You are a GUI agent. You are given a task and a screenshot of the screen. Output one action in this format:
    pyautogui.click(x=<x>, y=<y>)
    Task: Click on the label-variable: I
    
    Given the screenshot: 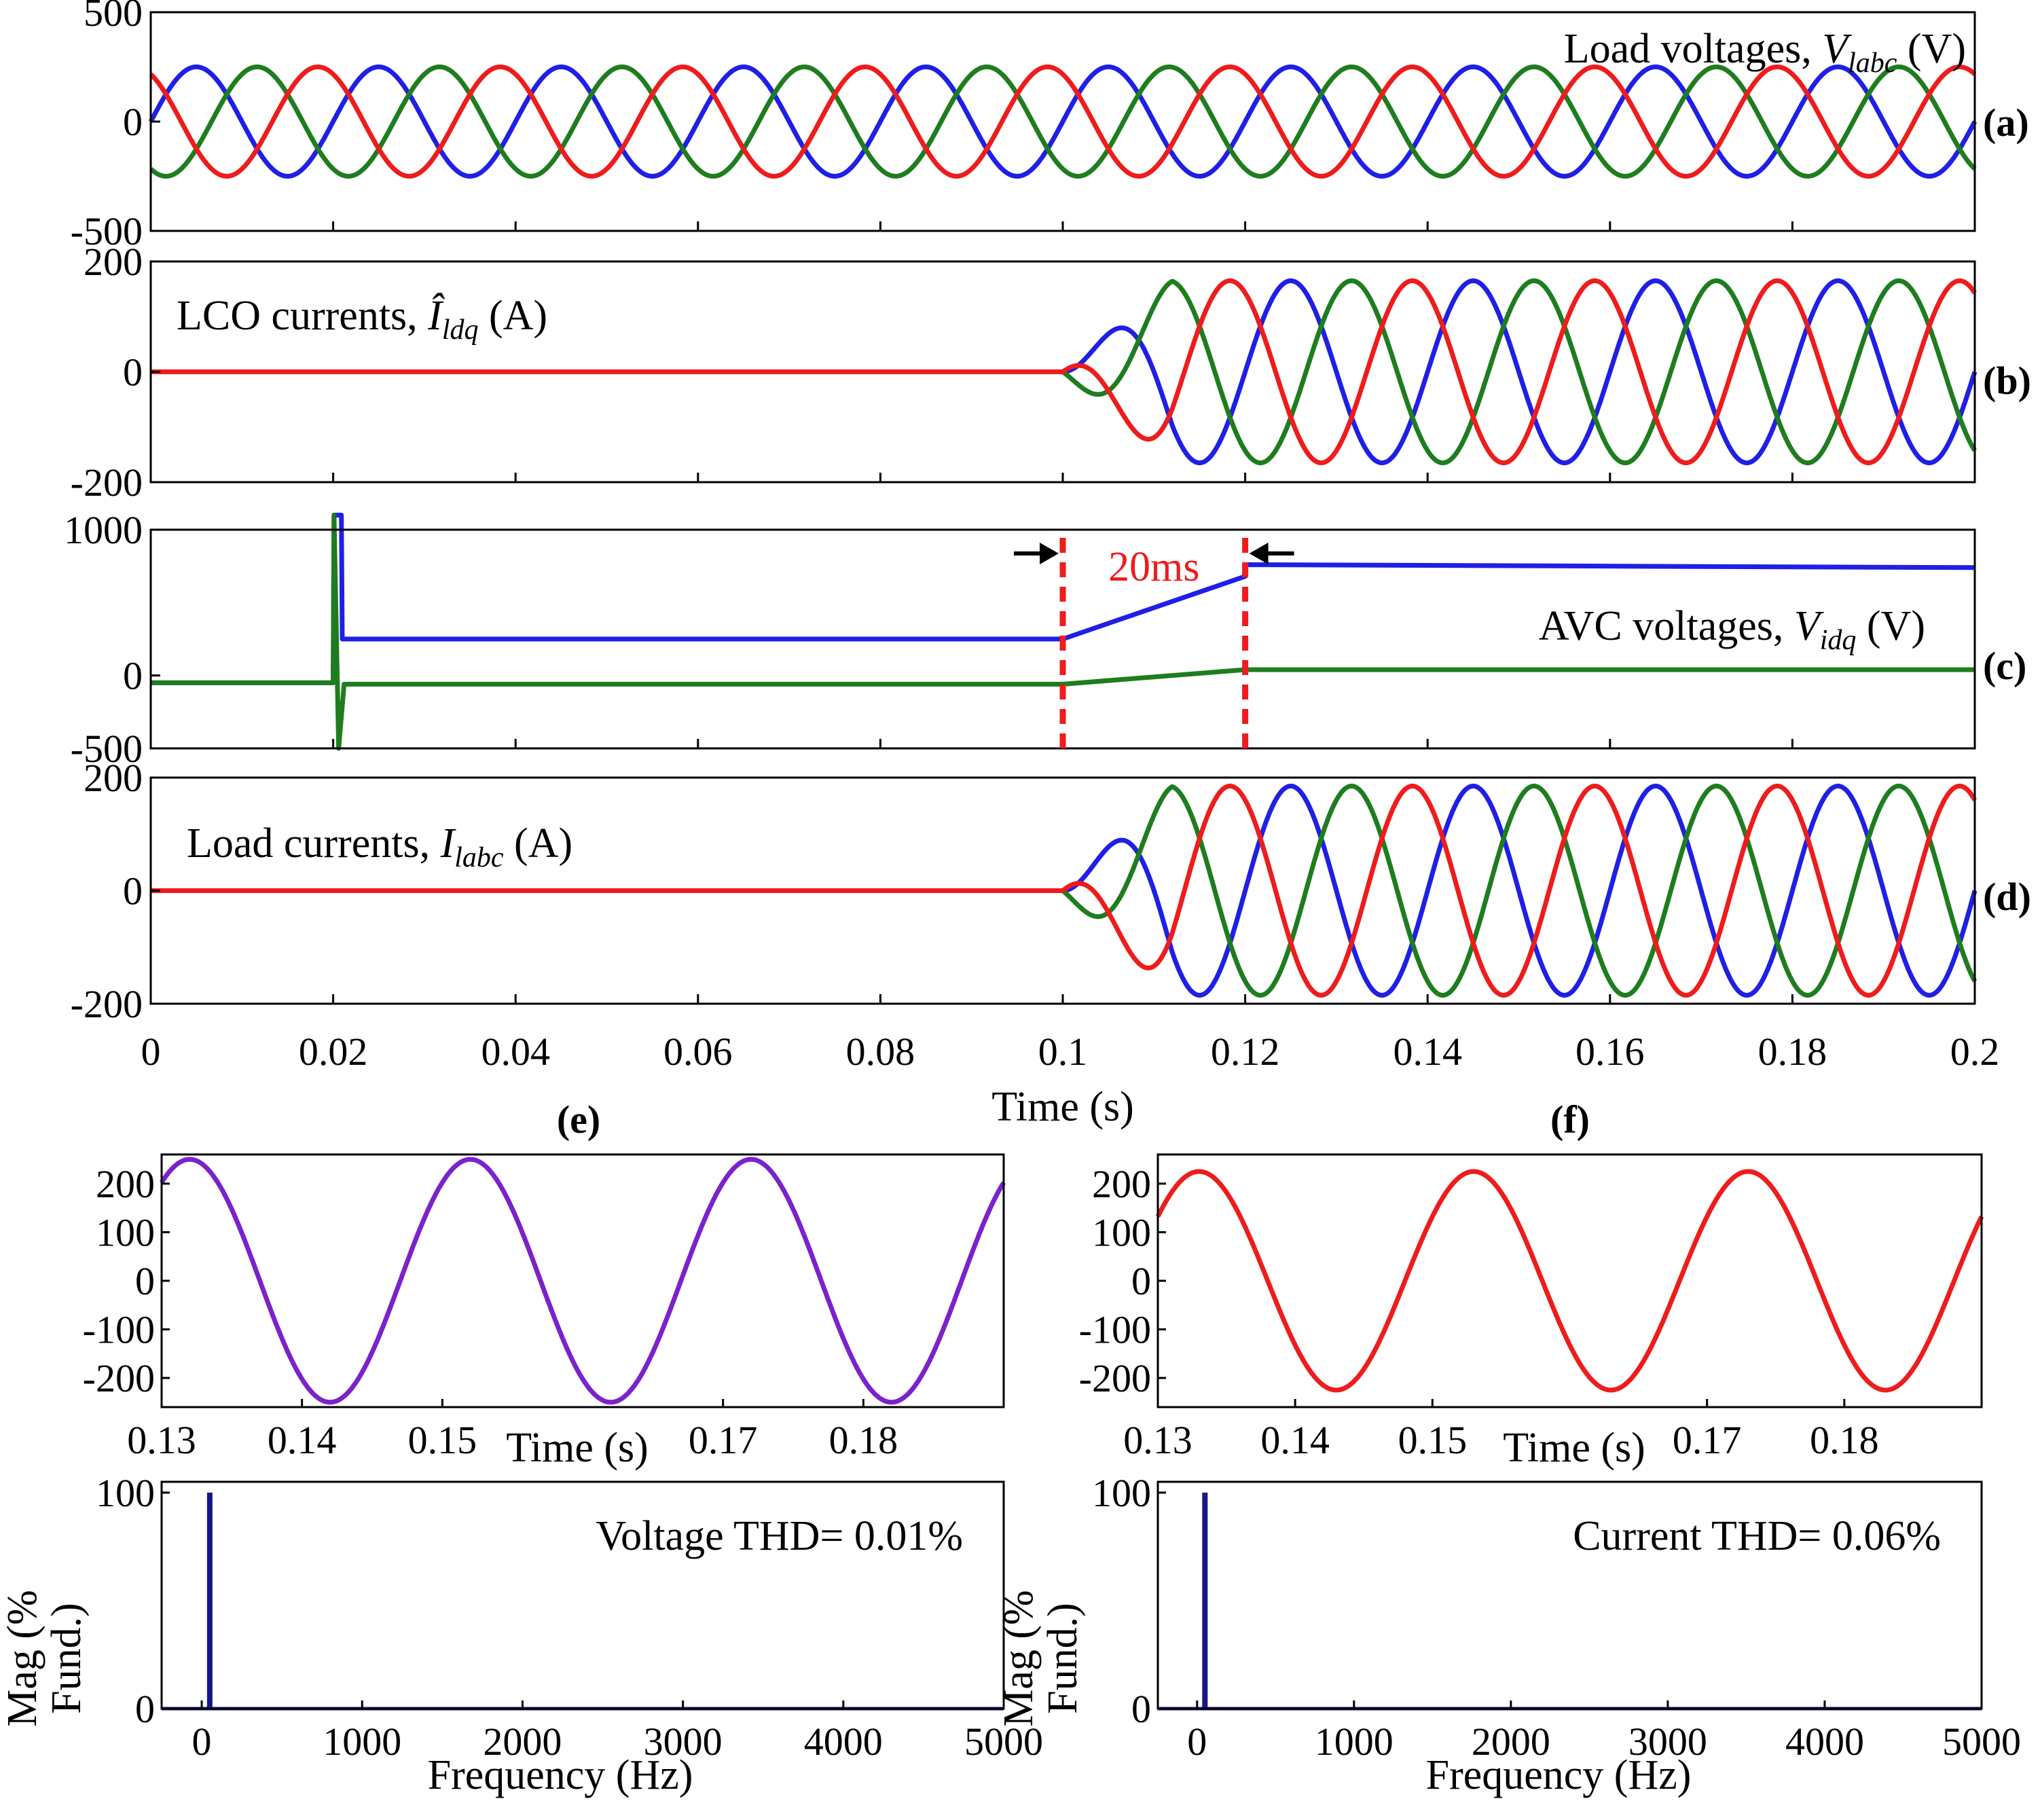 What is the action you would take?
    pyautogui.click(x=448, y=843)
    